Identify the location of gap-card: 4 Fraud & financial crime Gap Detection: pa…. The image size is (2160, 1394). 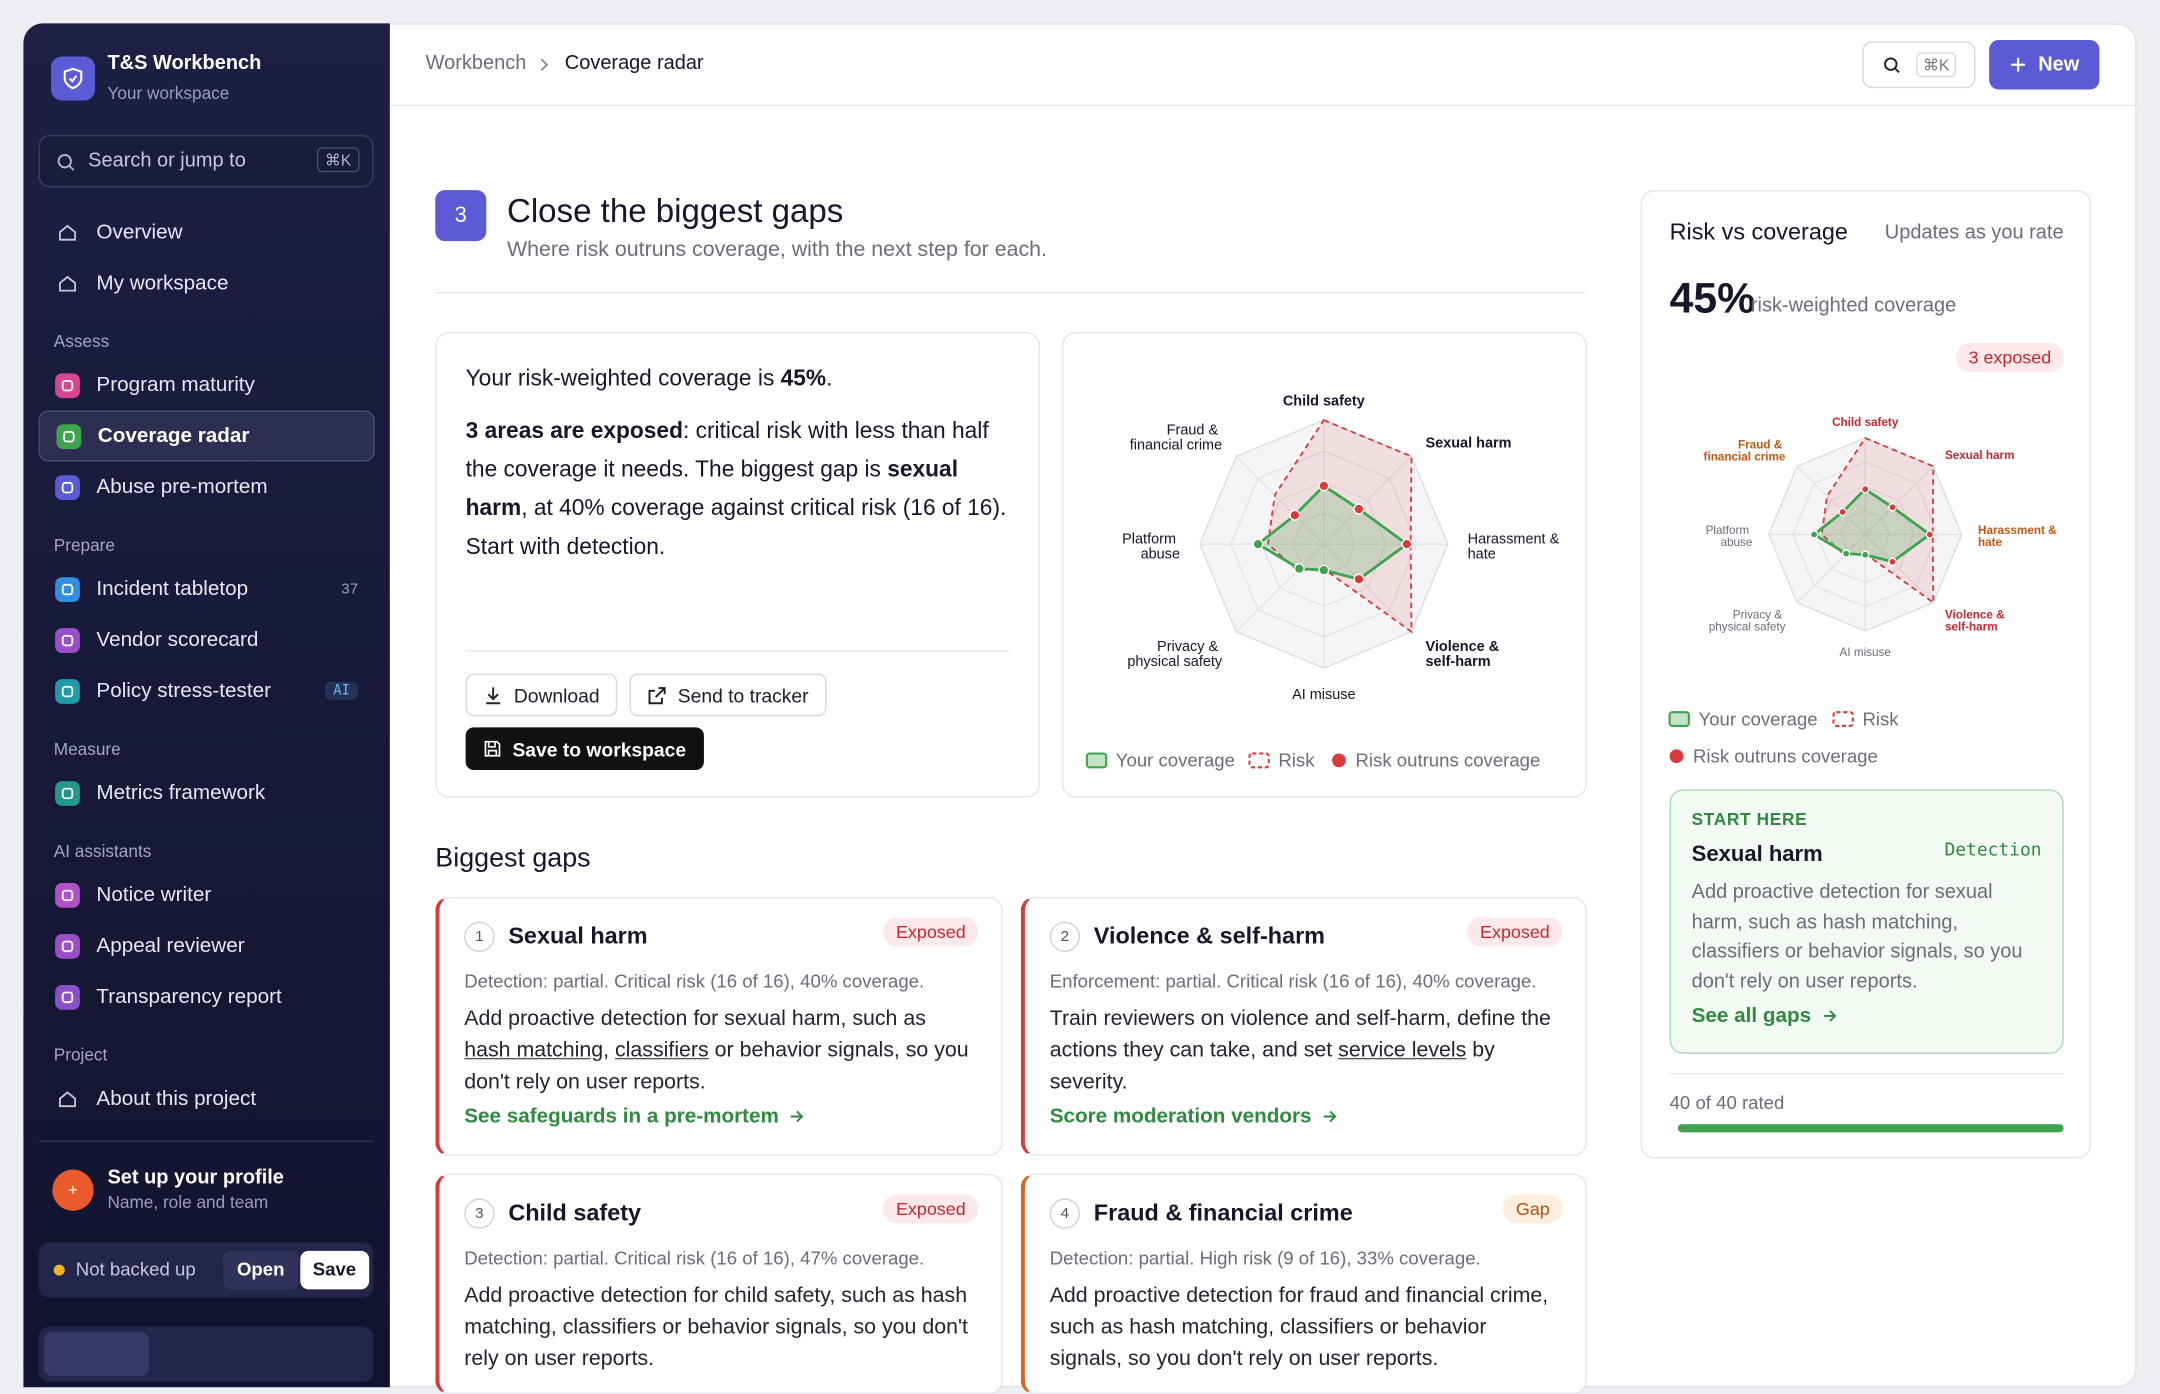
(1303, 1283).